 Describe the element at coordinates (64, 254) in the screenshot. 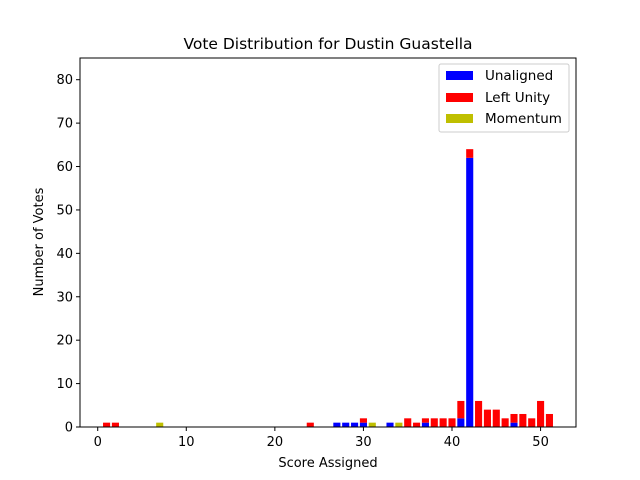

I see `y-tick-label-40: 40` at that location.